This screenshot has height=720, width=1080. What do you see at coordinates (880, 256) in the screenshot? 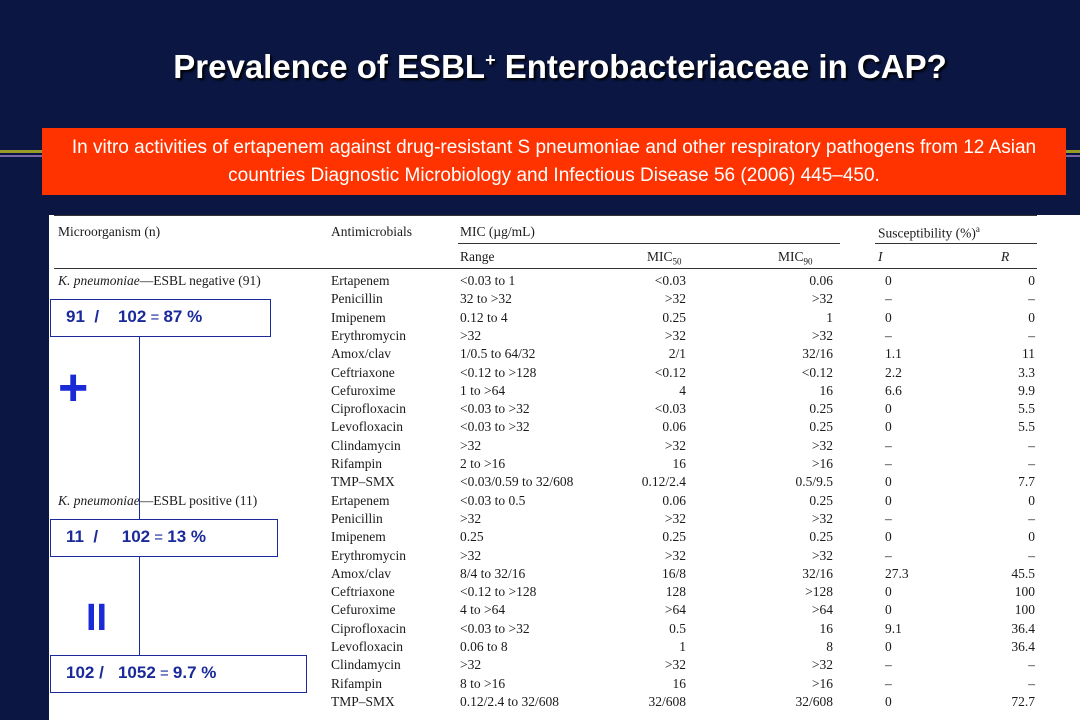
I see `header-i: I` at bounding box center [880, 256].